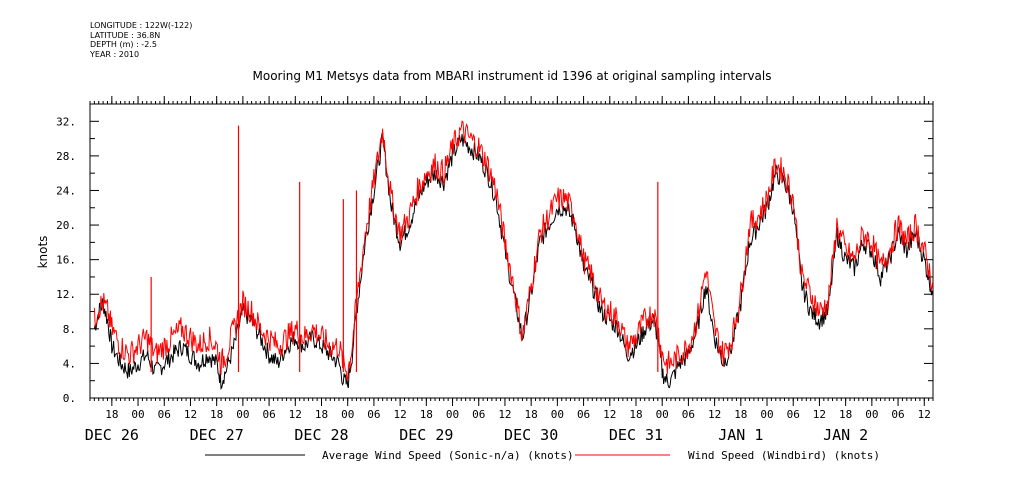  What do you see at coordinates (112, 435) in the screenshot?
I see `x-date-label: DEC 26` at bounding box center [112, 435].